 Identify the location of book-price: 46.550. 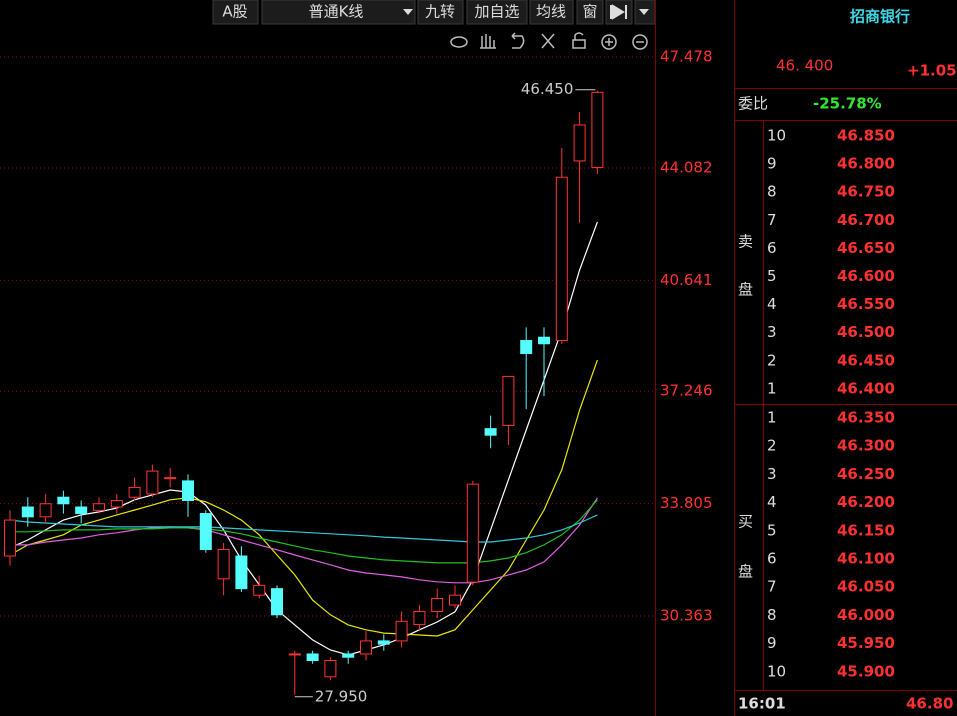
(866, 304).